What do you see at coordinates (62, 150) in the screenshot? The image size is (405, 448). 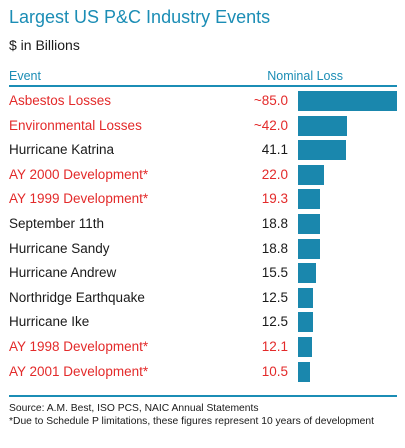 I see `event-label: Hurricane Katrina` at bounding box center [62, 150].